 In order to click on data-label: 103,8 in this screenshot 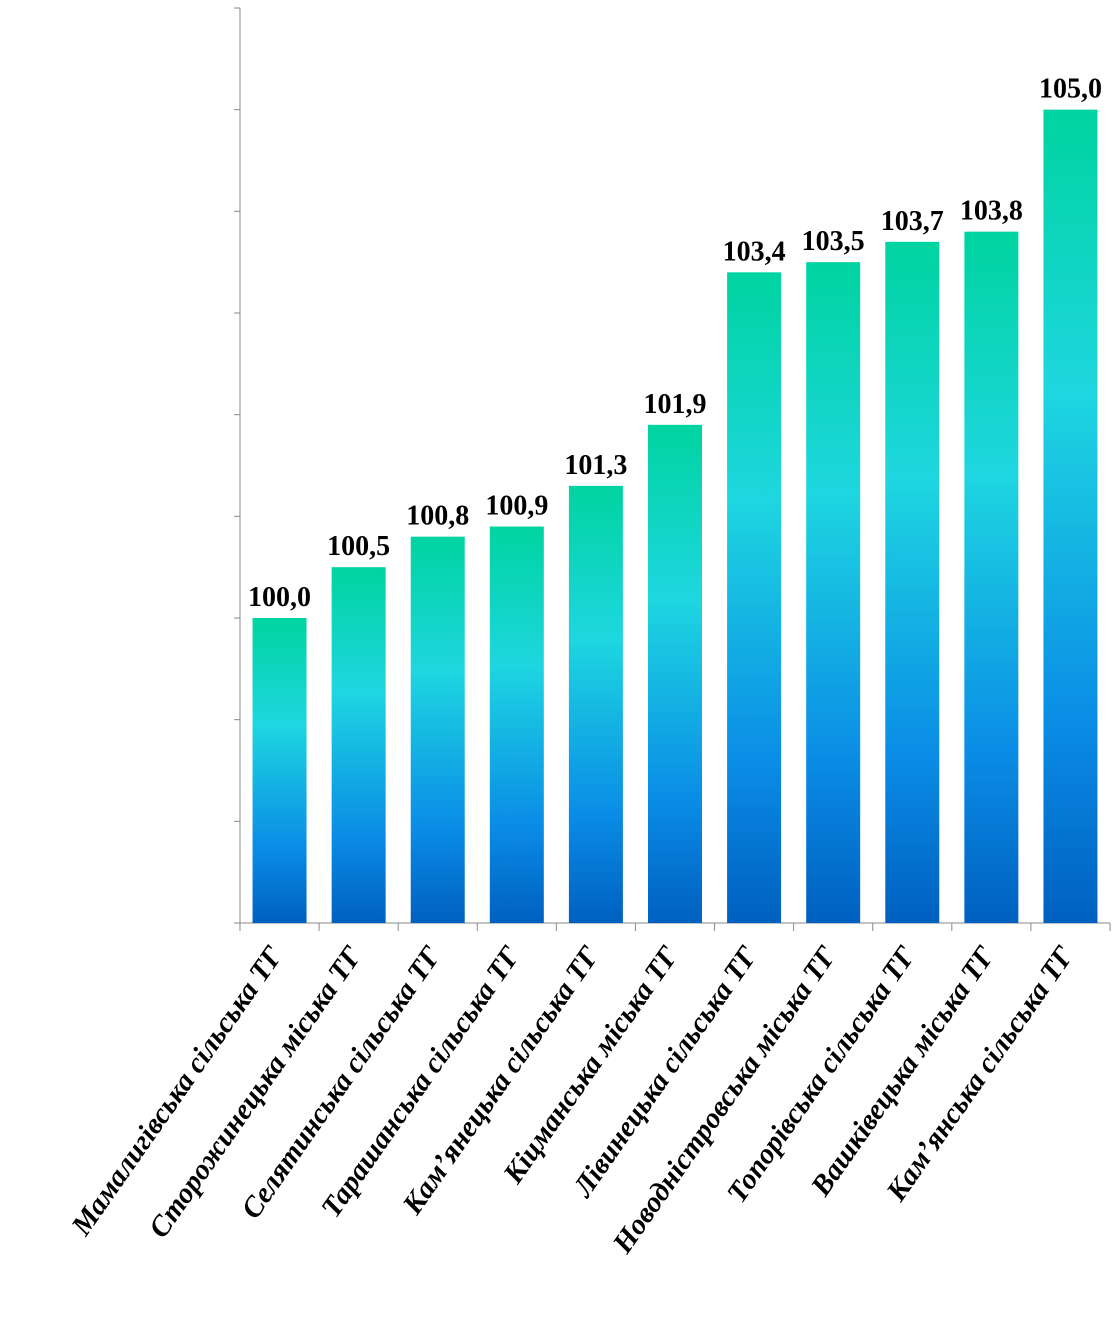, I will do `click(991, 211)`.